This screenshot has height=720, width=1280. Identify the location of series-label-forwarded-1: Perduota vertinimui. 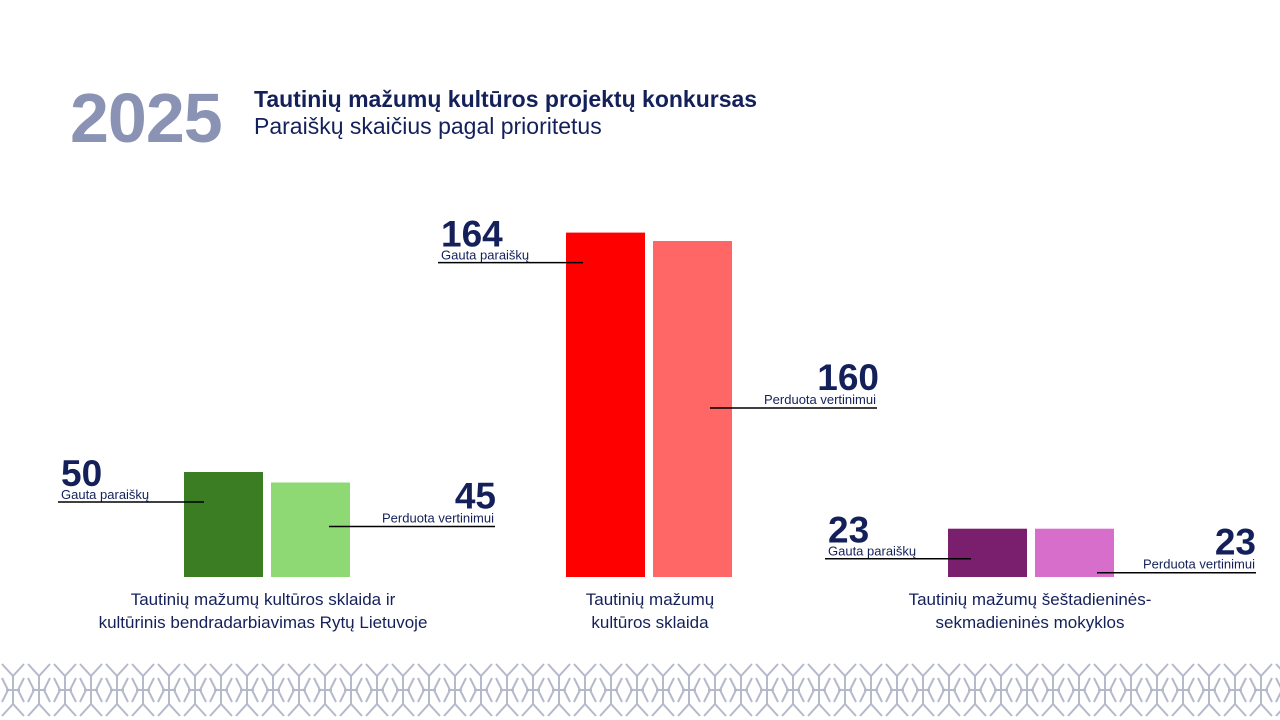
(438, 518).